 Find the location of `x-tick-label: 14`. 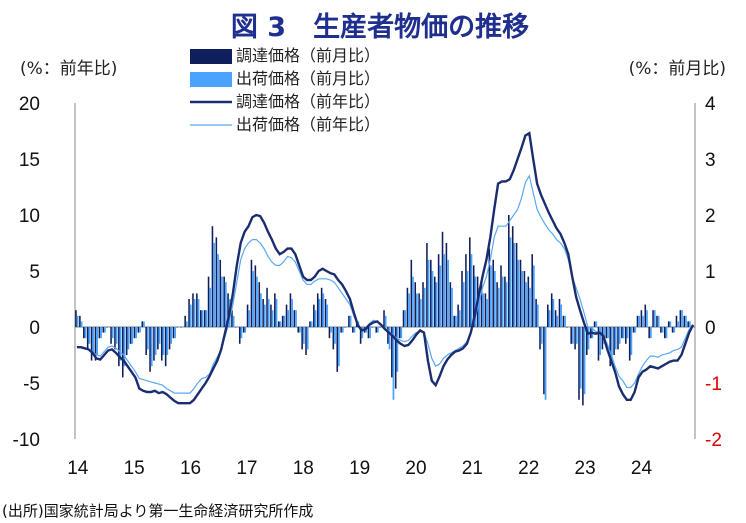

x-tick-label: 14 is located at coordinates (78, 468).